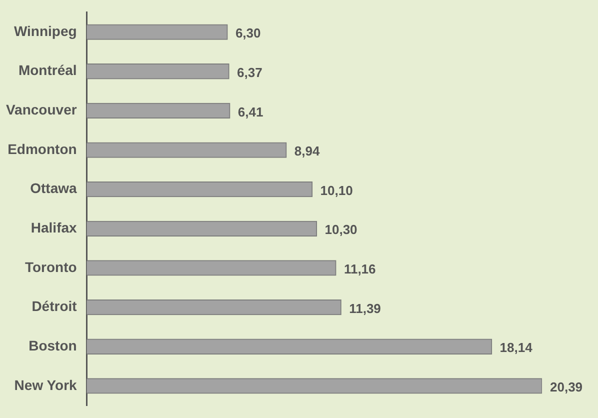  Describe the element at coordinates (360, 269) in the screenshot. I see `data-label: 11,16` at that location.